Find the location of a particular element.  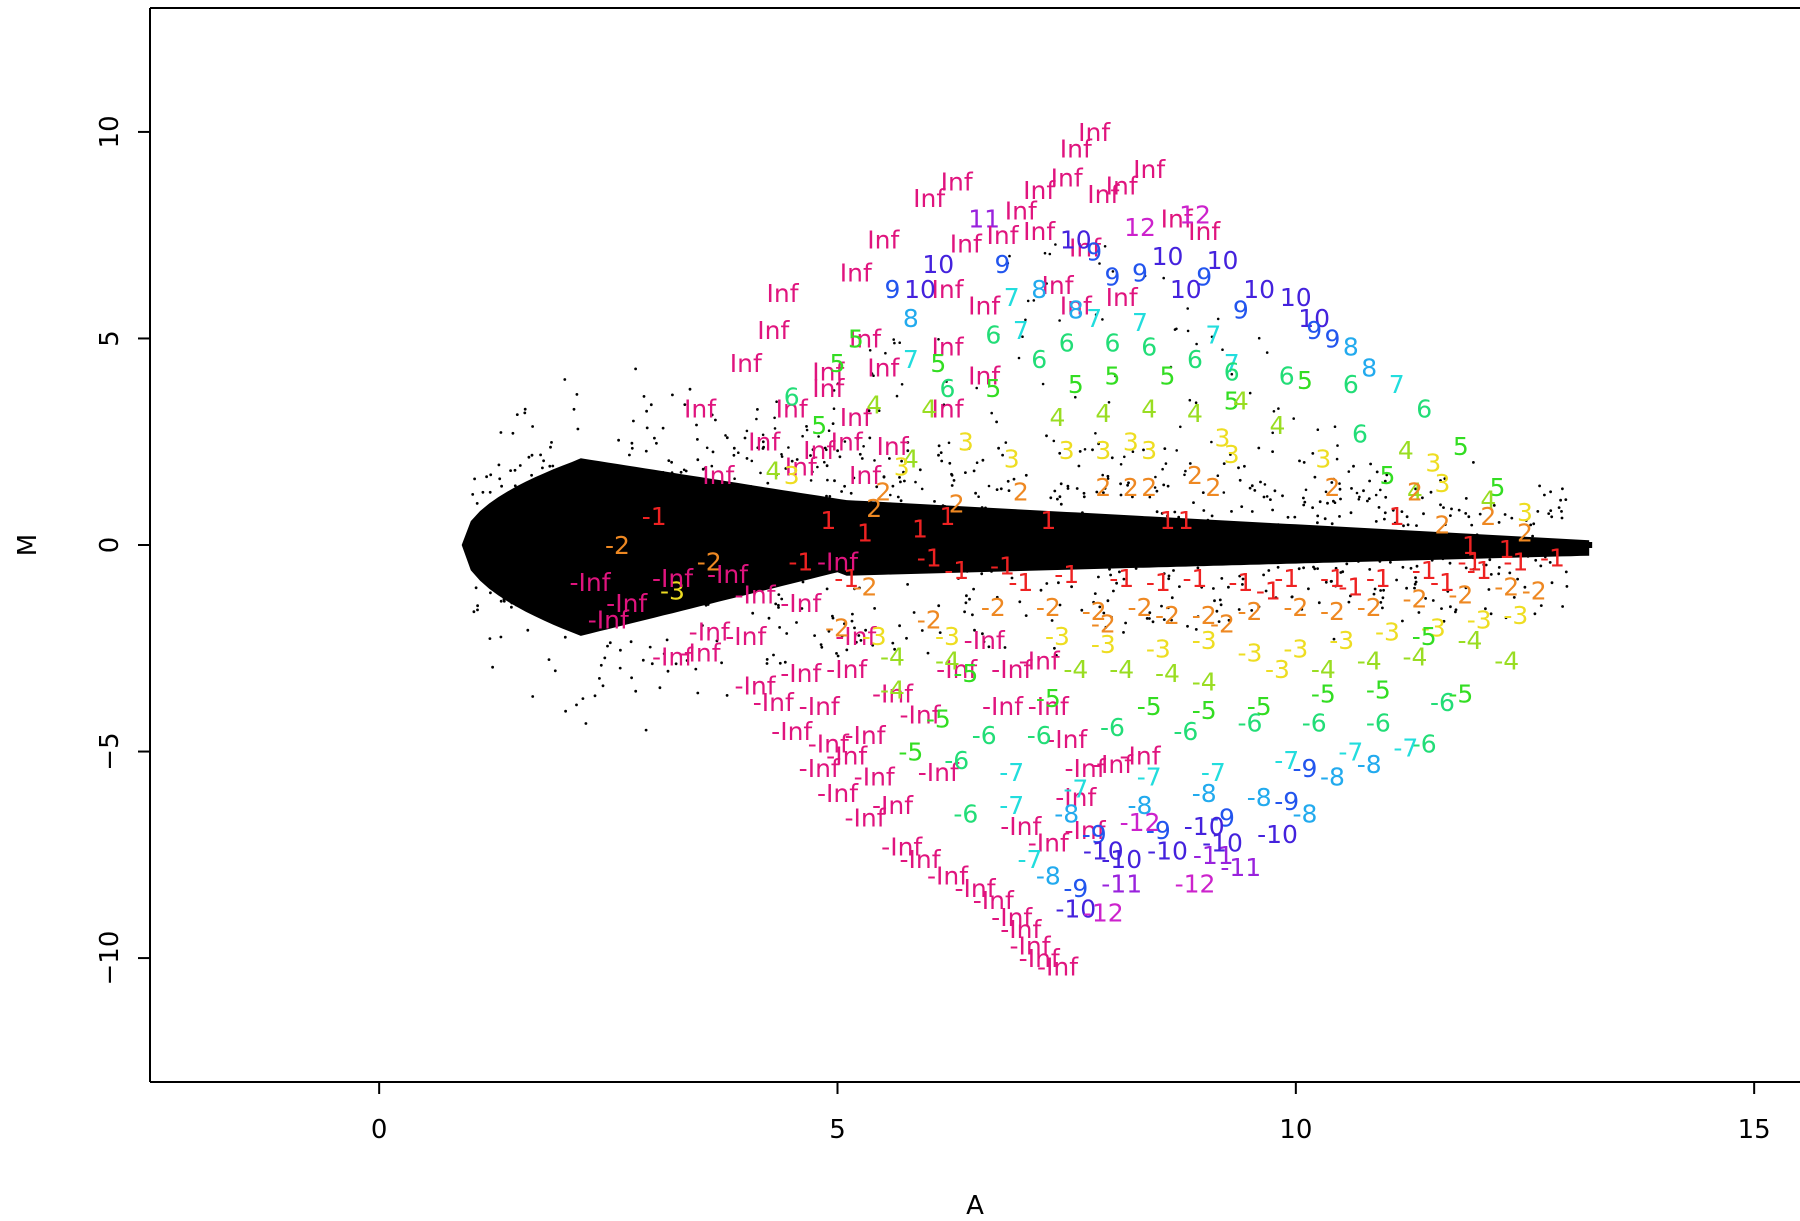

point-label: 9 is located at coordinates (1204, 277).